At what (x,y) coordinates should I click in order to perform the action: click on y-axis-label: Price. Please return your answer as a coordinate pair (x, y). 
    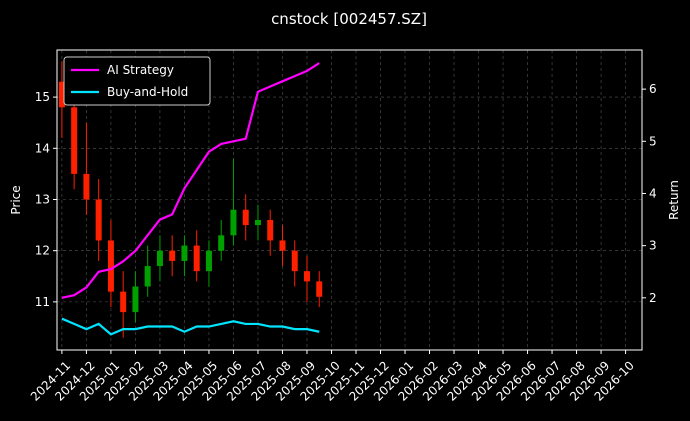
    Looking at the image, I should click on (16, 199).